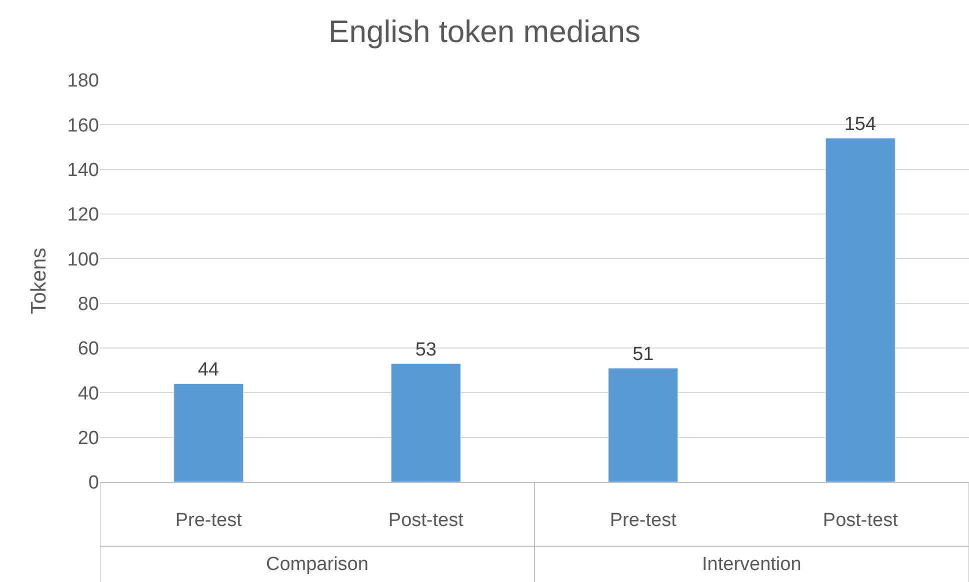  I want to click on data-label: 44, so click(209, 370).